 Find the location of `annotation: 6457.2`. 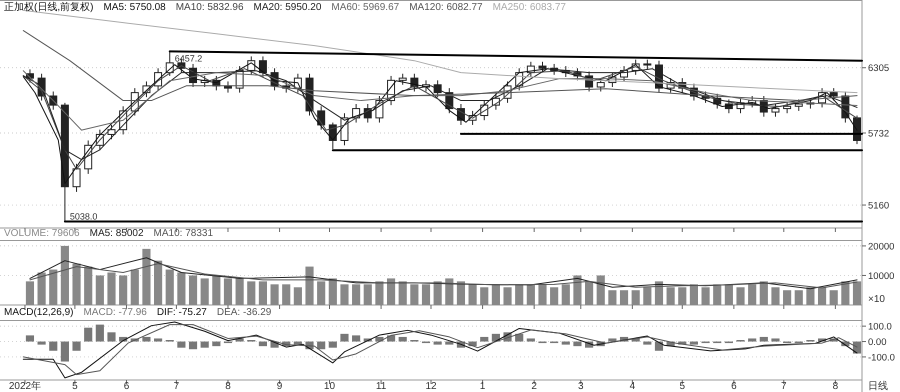

annotation: 6457.2 is located at coordinates (188, 58).